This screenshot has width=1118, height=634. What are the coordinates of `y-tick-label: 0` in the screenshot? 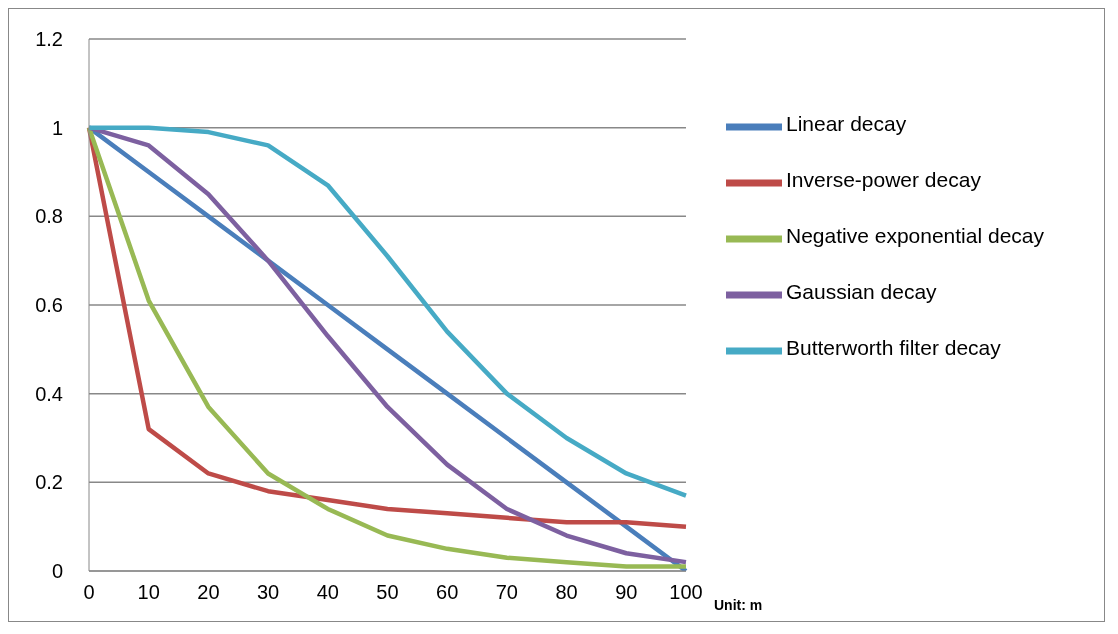 It's located at (57, 571).